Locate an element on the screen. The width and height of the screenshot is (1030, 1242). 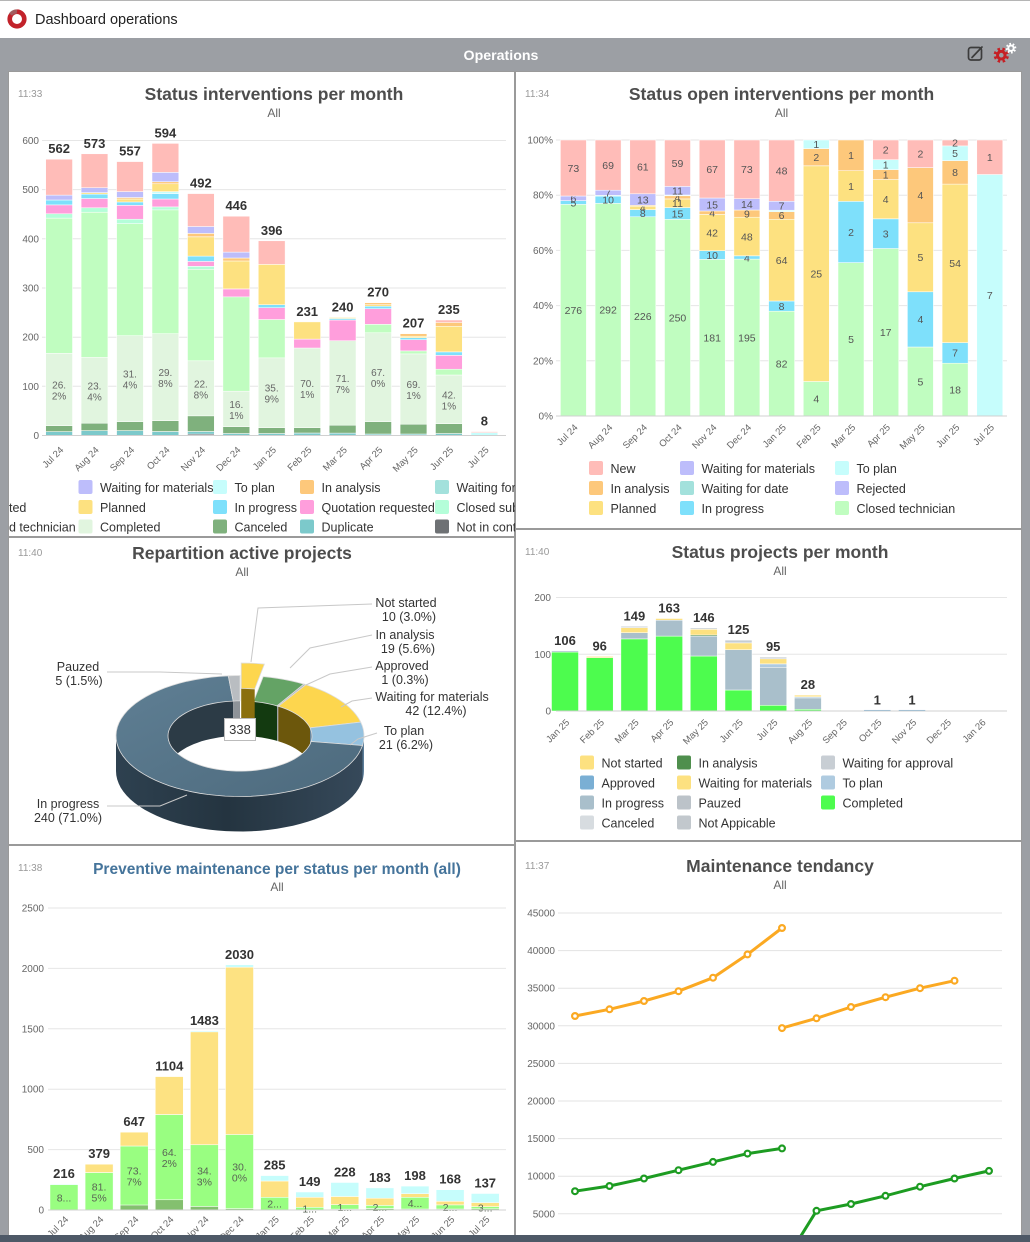
svg-text: 0% is located at coordinates (378, 384).